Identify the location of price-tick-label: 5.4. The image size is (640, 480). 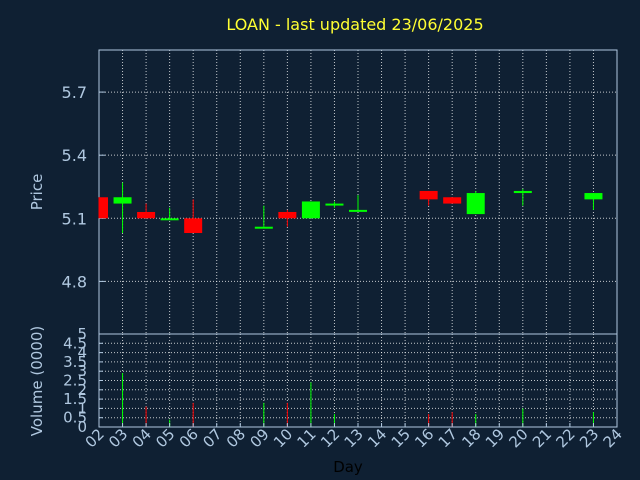
(74, 155).